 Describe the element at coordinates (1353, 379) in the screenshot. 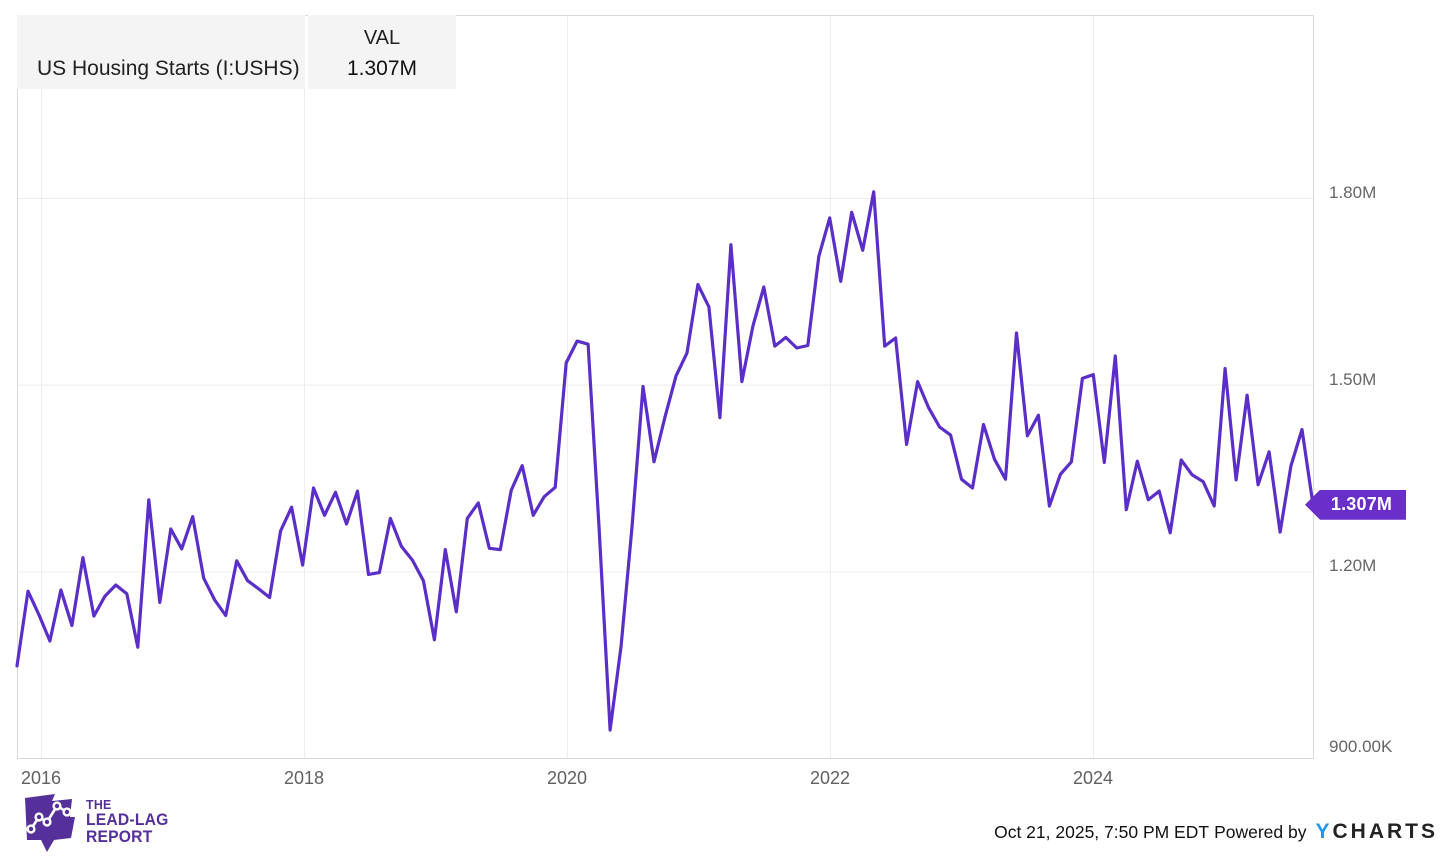

I see `y-axis-tick-label: 1.50M` at that location.